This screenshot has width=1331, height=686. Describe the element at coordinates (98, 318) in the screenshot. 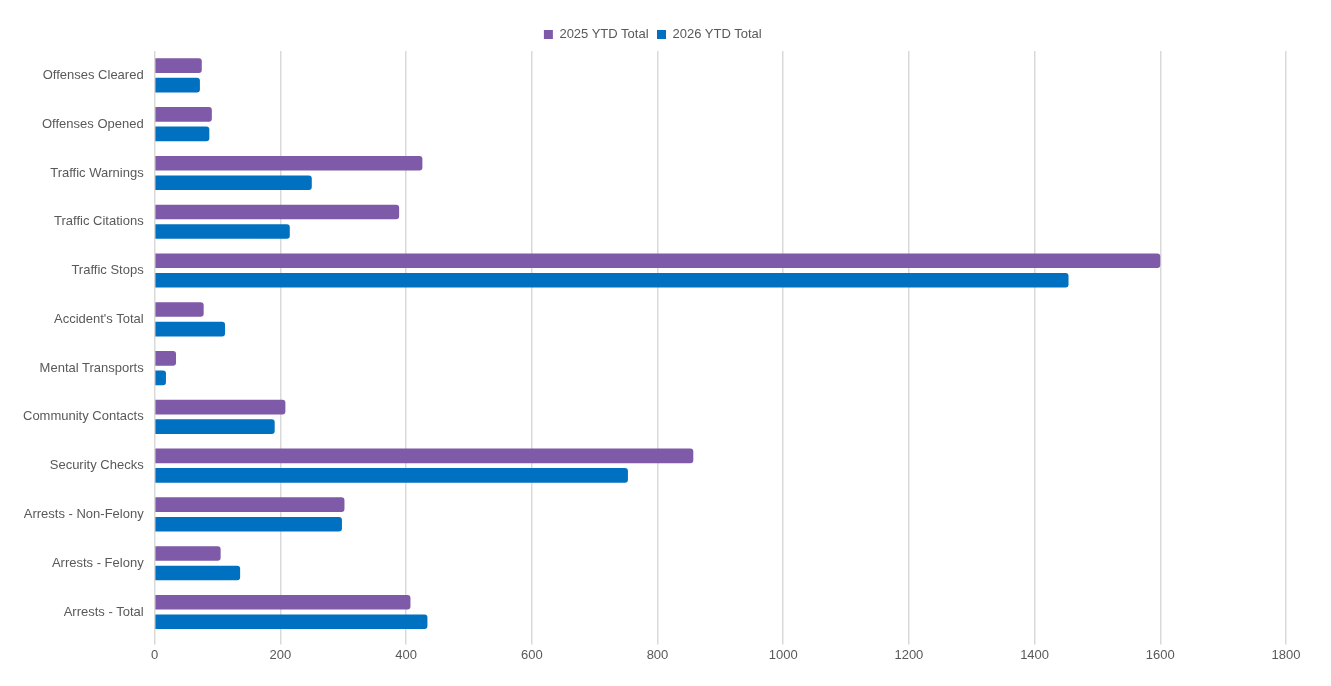

I see `y-tick-label: Accident's Total` at that location.